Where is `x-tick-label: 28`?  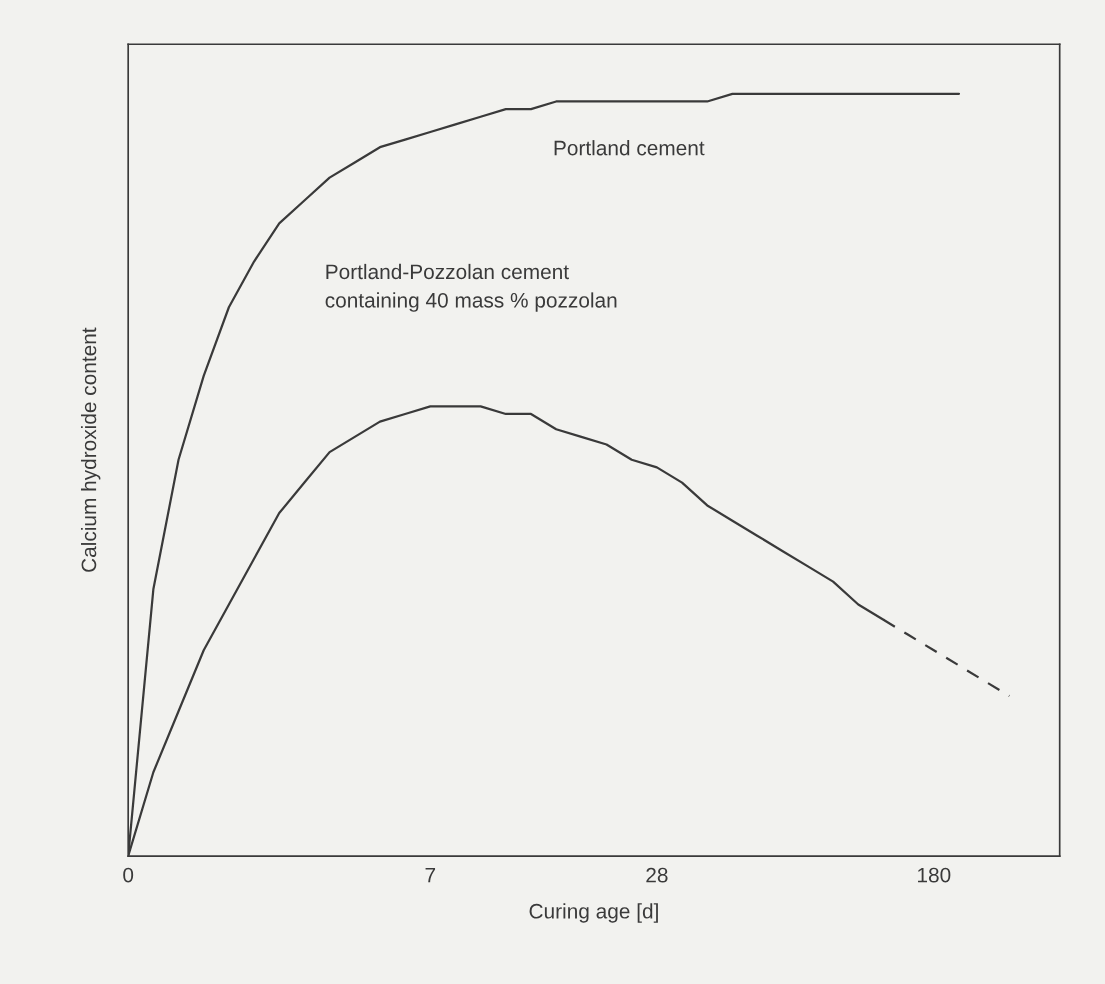 x-tick-label: 28 is located at coordinates (657, 875).